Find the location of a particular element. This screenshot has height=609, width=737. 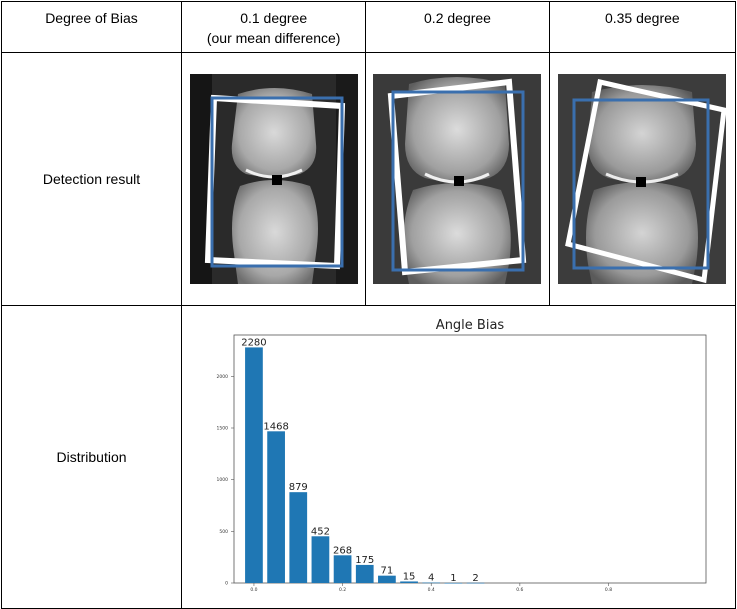

y-tick-label-0: 0 is located at coordinates (226, 584).